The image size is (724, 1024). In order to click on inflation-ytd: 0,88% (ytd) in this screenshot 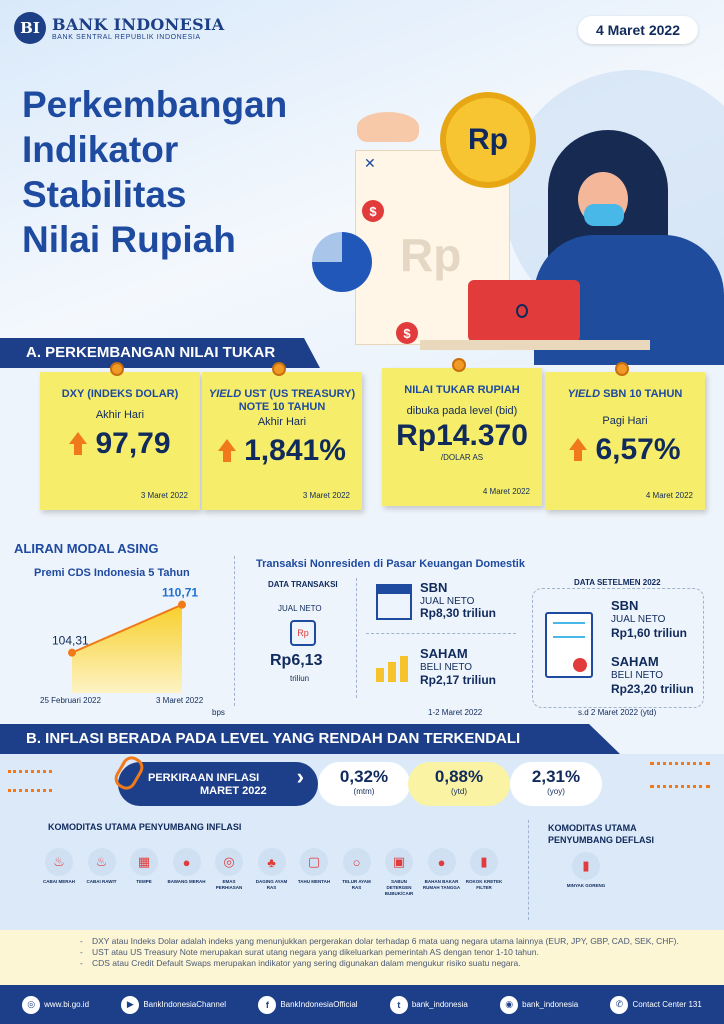, I will do `click(459, 784)`.